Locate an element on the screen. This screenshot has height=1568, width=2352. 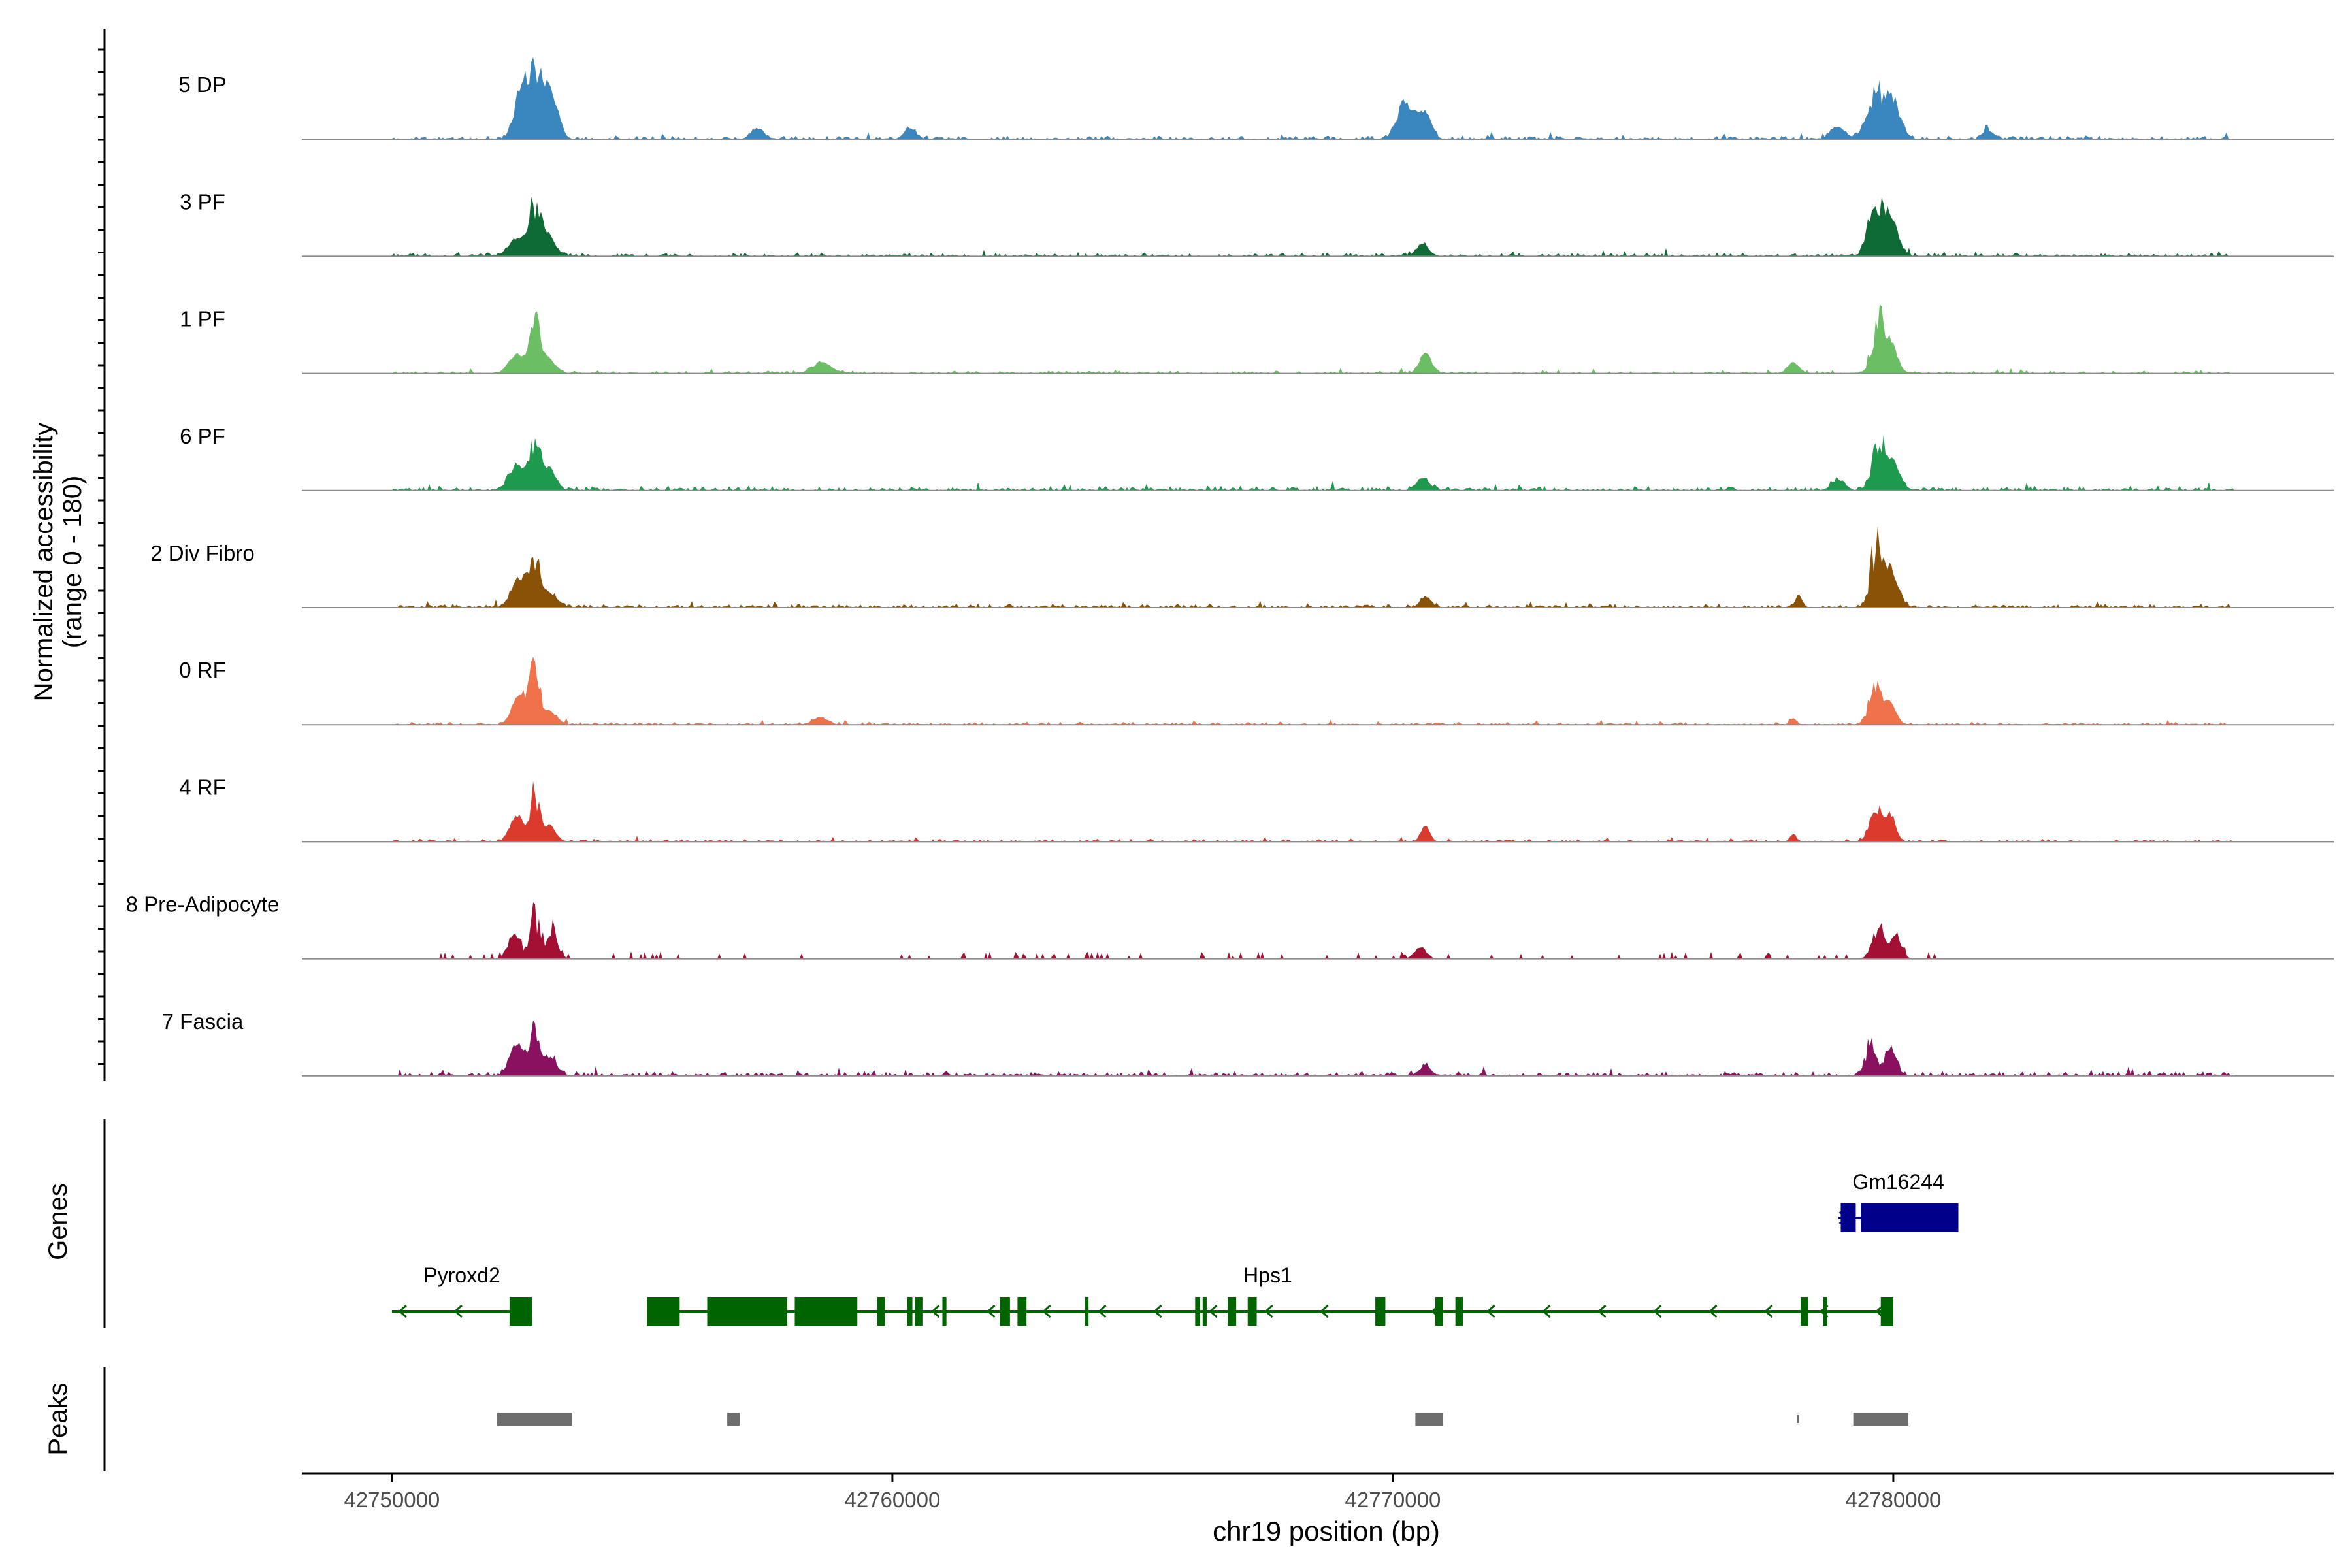
coverage-y-axis is located at coordinates (102, 555).